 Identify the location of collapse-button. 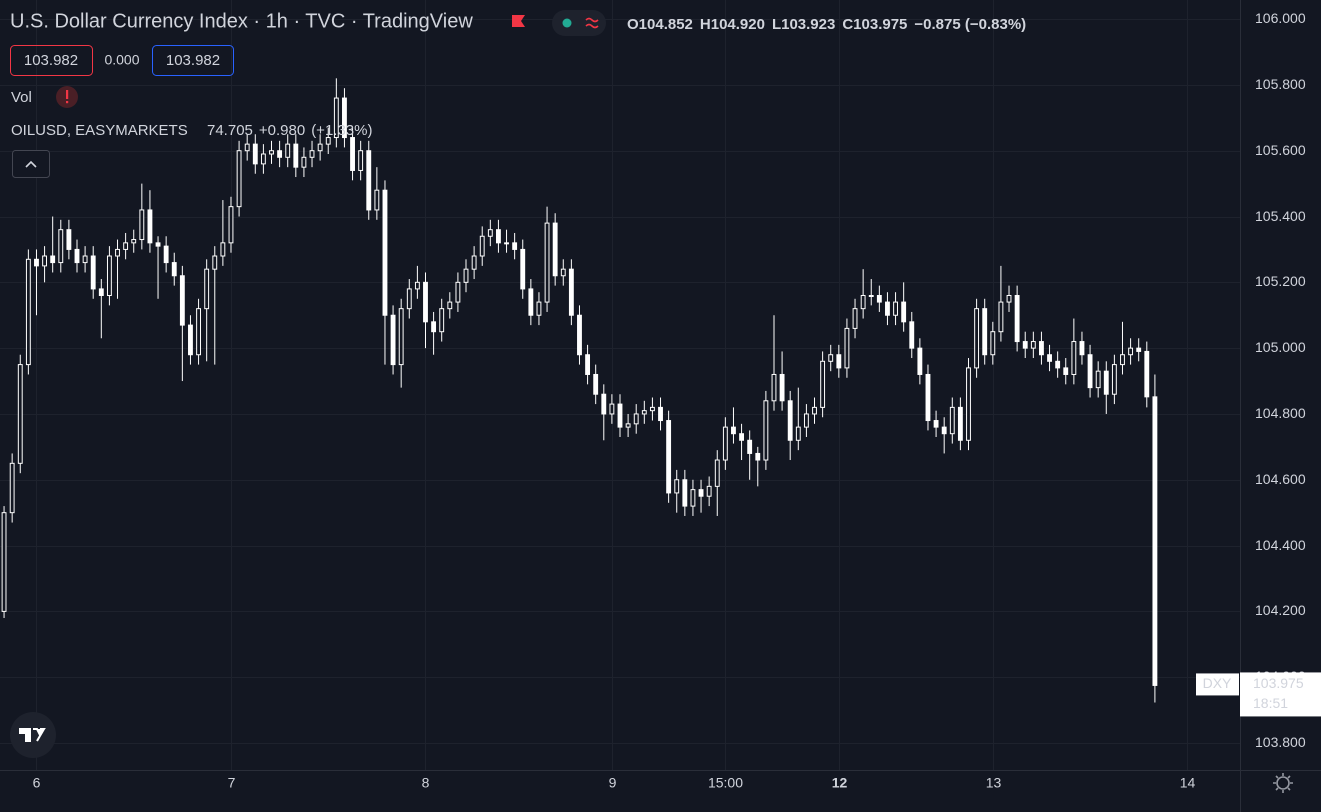
(31, 164).